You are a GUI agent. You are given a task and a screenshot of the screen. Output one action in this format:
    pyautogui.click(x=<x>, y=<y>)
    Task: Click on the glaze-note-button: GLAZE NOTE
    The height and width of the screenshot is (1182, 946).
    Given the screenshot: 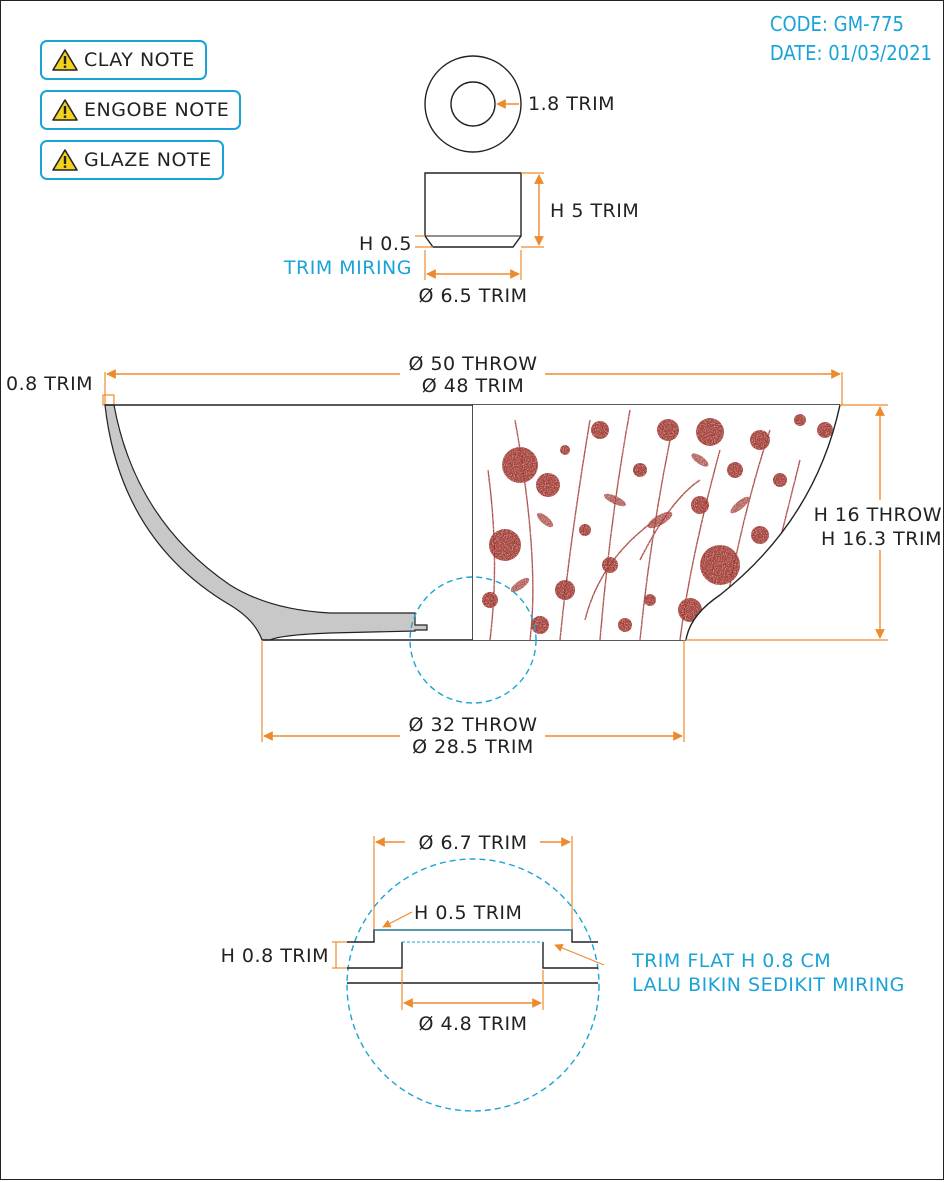 What is the action you would take?
    pyautogui.click(x=132, y=160)
    